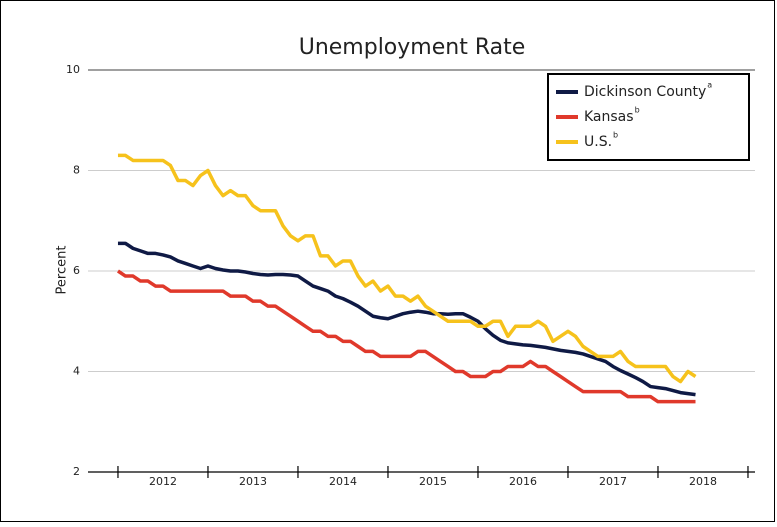  Describe the element at coordinates (76, 371) in the screenshot. I see `y-tick-label: 4` at that location.